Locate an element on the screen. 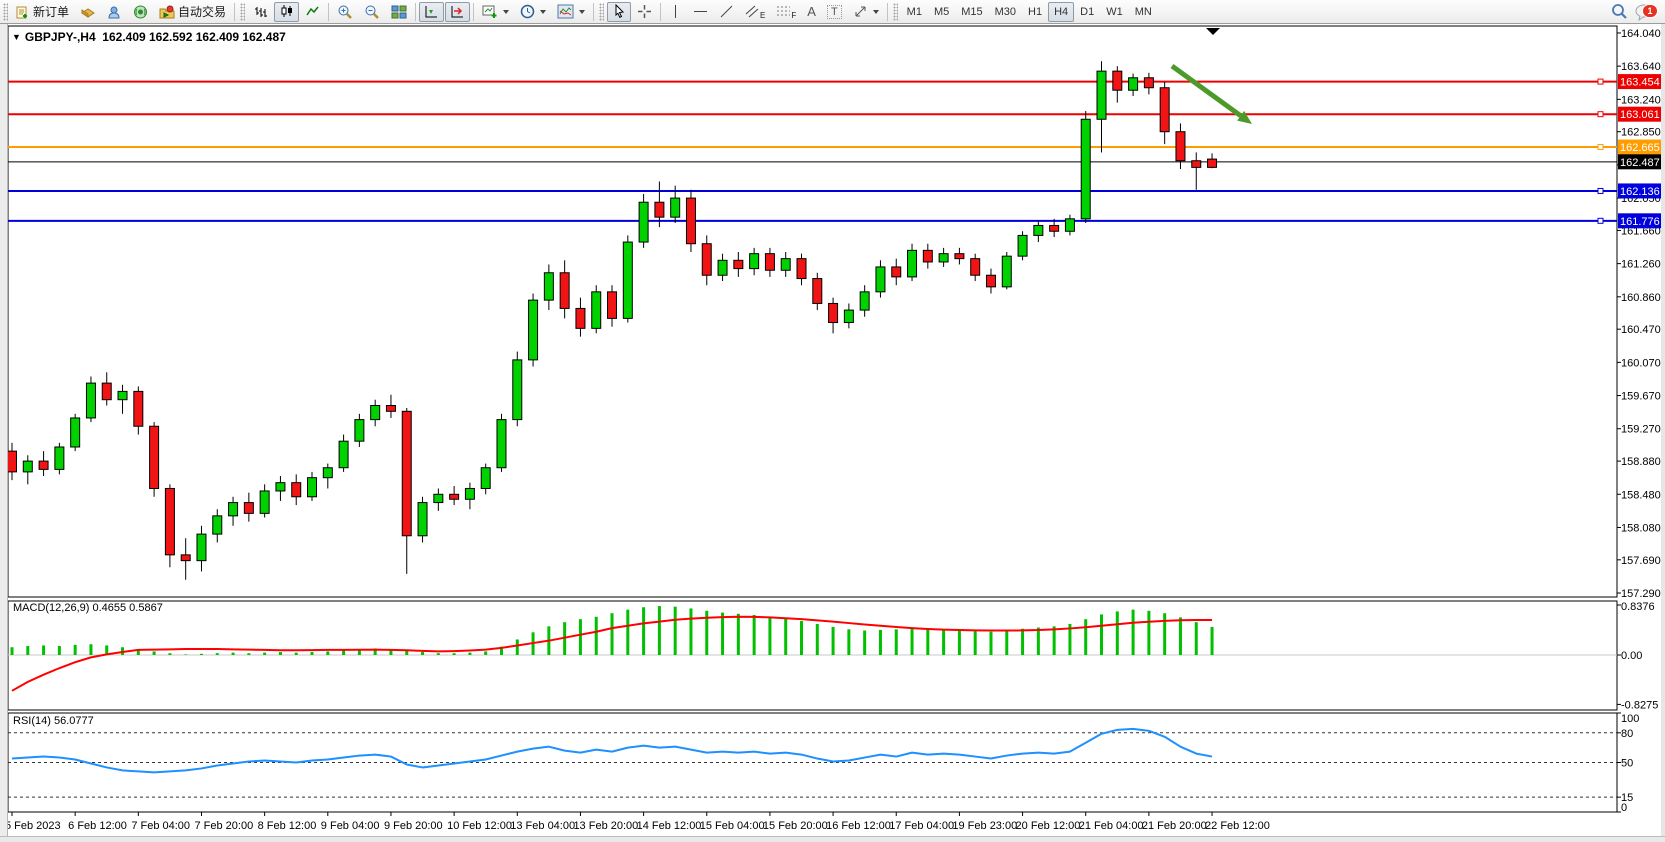 This screenshot has height=842, width=1665. svg-text: 19 Feb 23:00 is located at coordinates (984, 826).